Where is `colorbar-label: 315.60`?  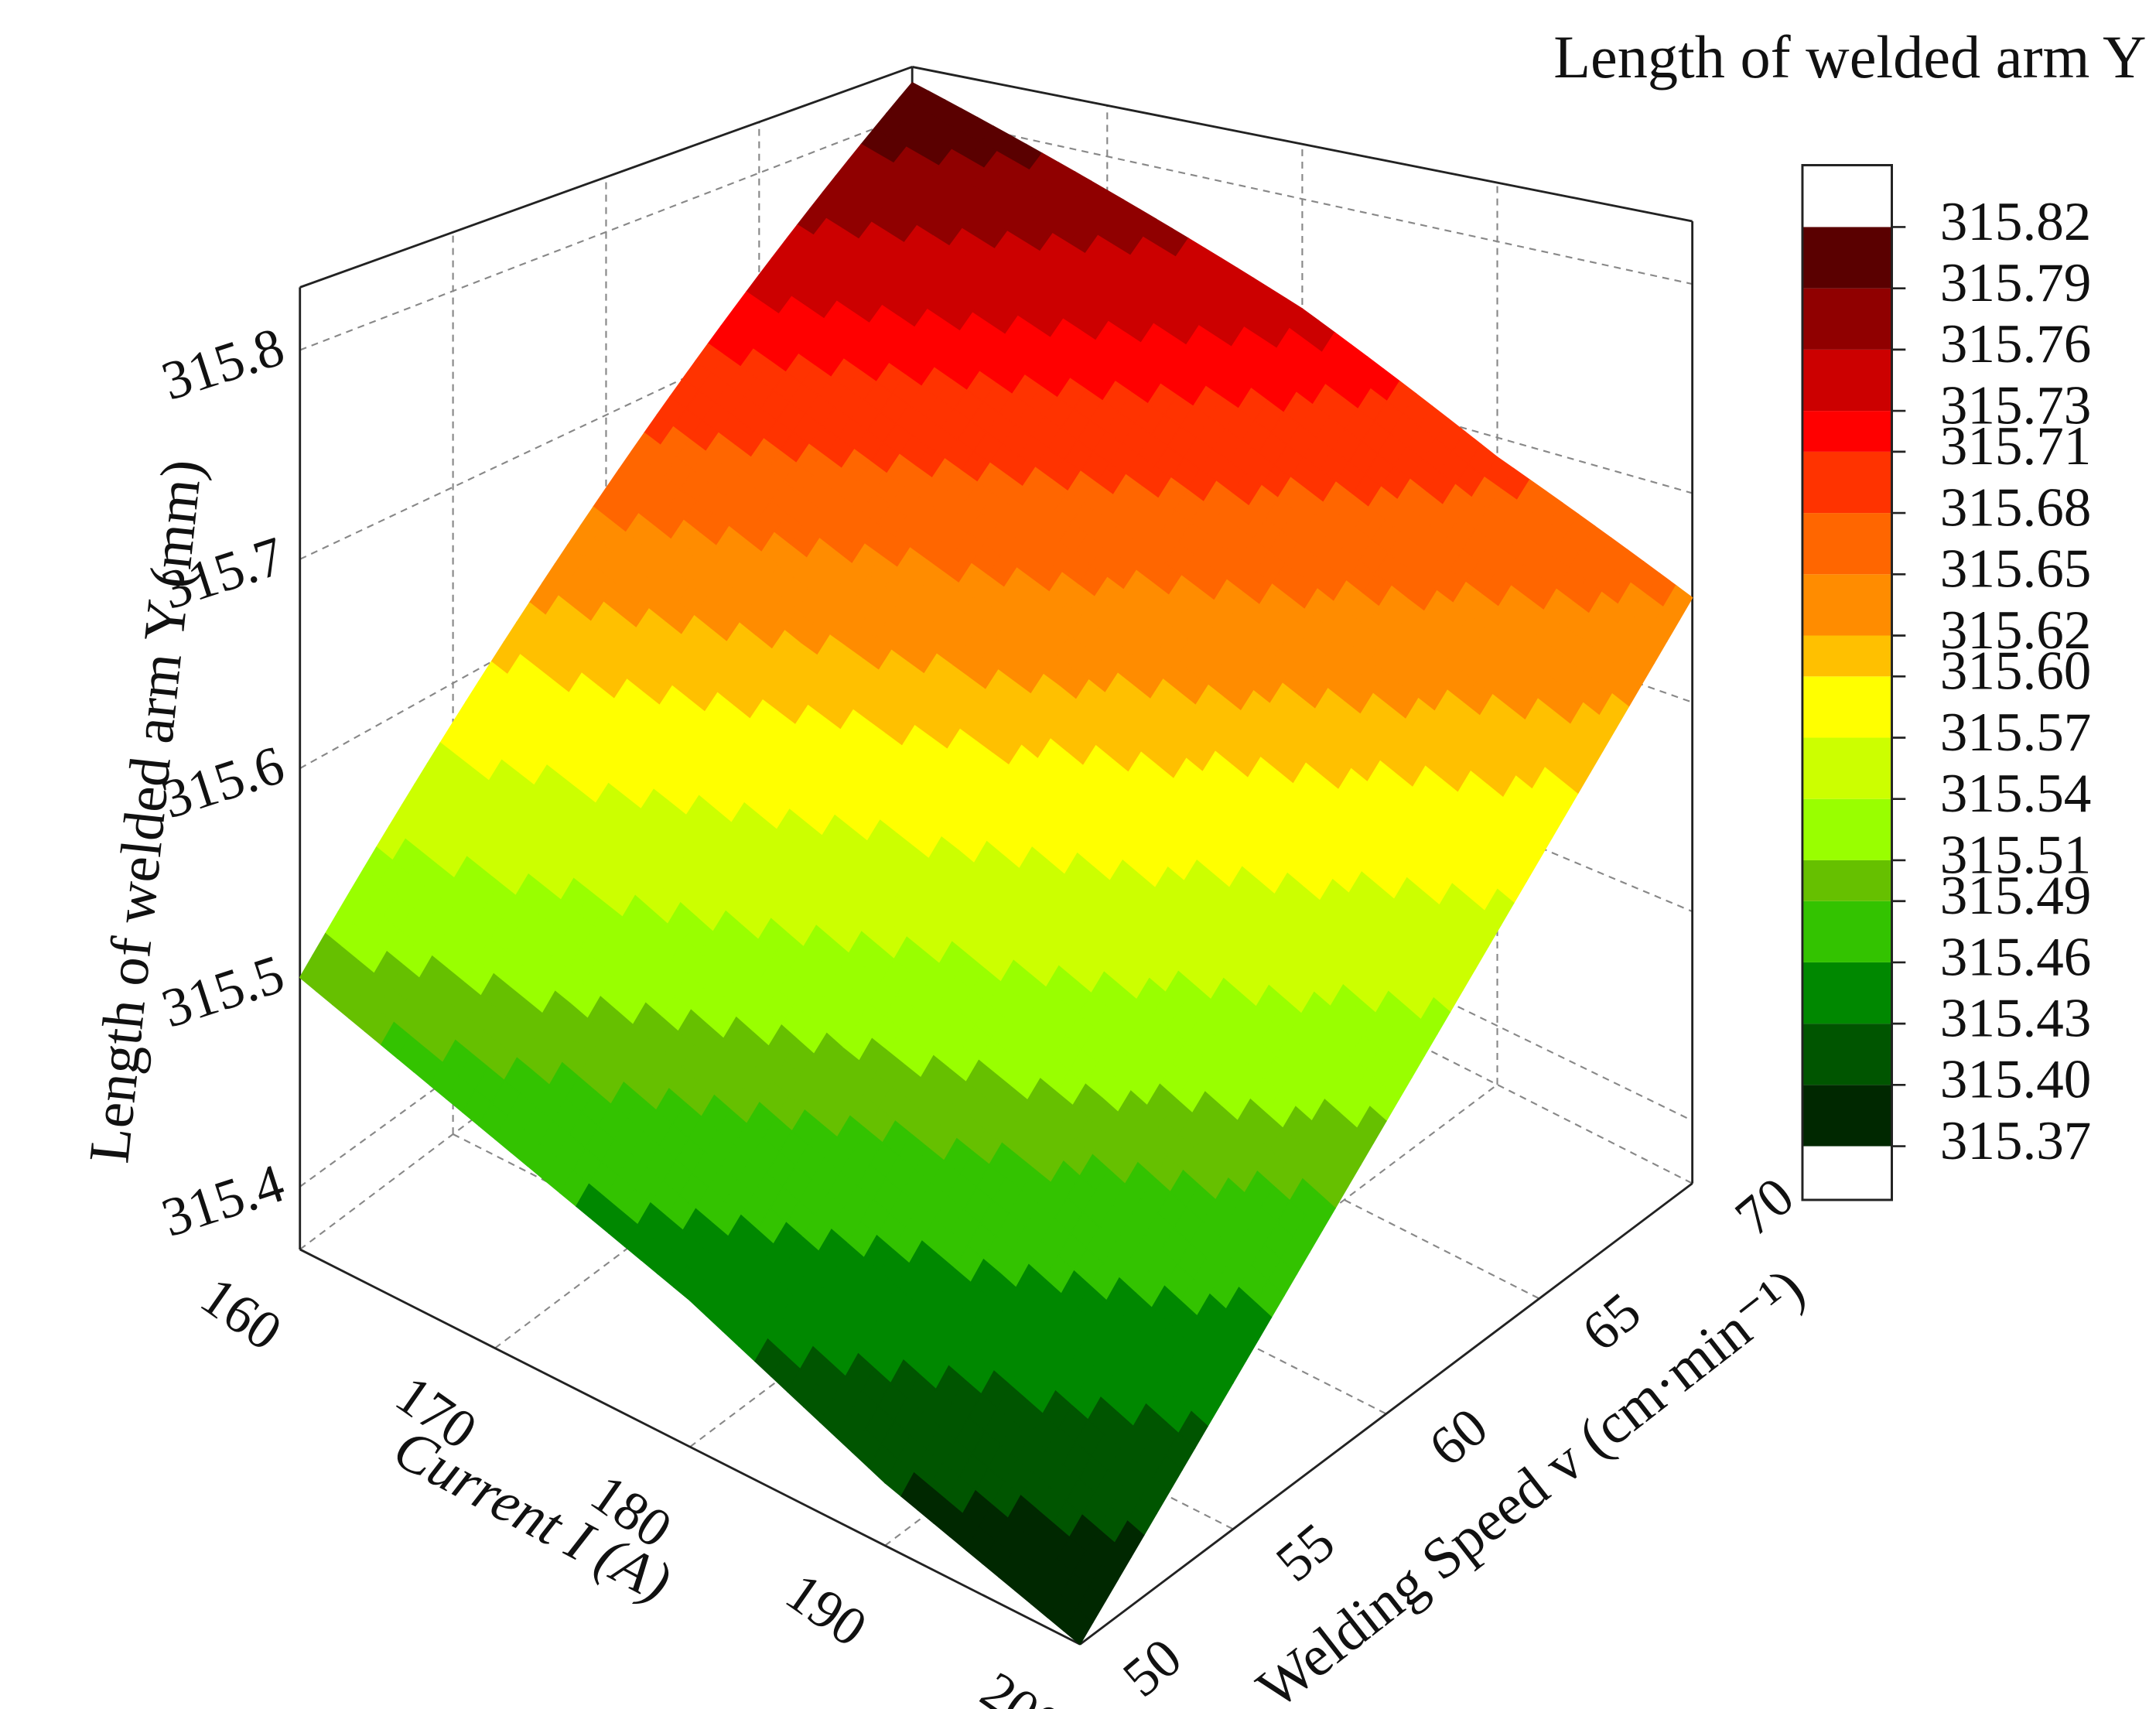
colorbar-label: 315.60 is located at coordinates (2016, 671).